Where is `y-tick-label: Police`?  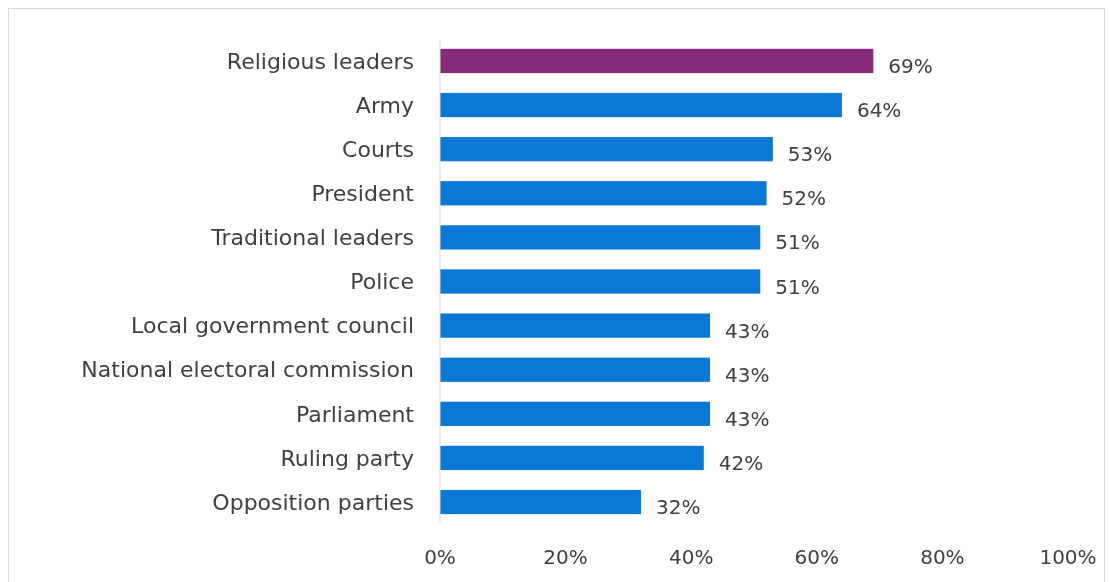
y-tick-label: Police is located at coordinates (382, 282).